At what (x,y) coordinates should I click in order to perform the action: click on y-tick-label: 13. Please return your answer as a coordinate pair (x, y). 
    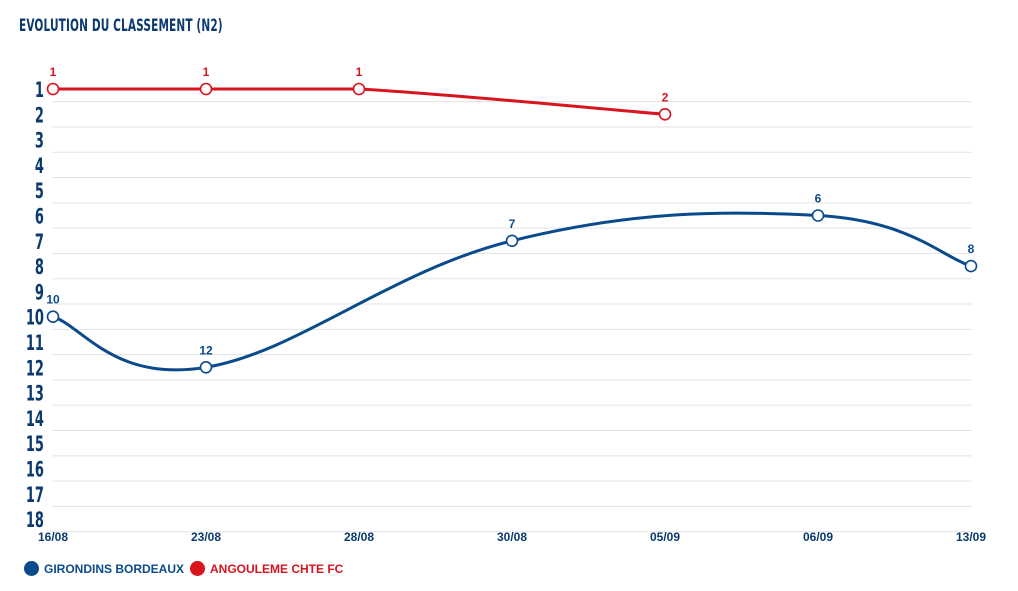
    Looking at the image, I should click on (35, 395).